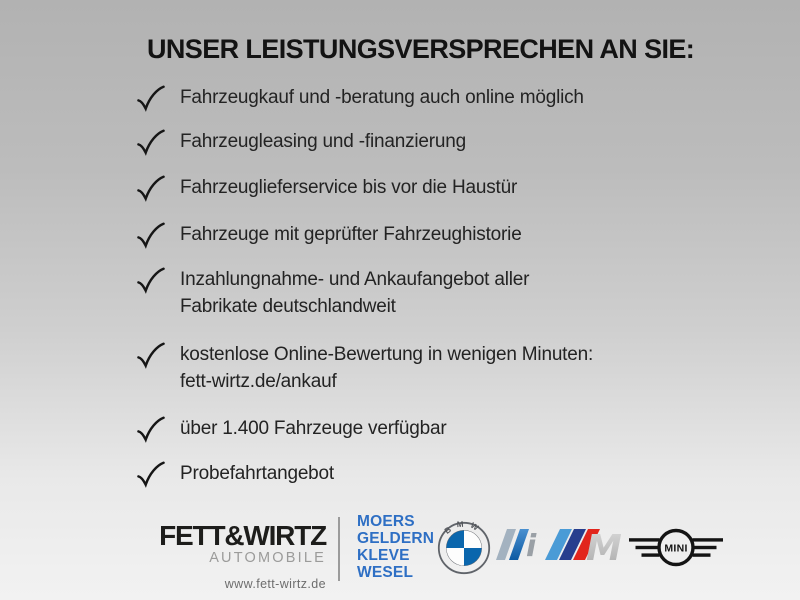 The image size is (800, 600). I want to click on bmw-m-logo-text: M, so click(604, 545).